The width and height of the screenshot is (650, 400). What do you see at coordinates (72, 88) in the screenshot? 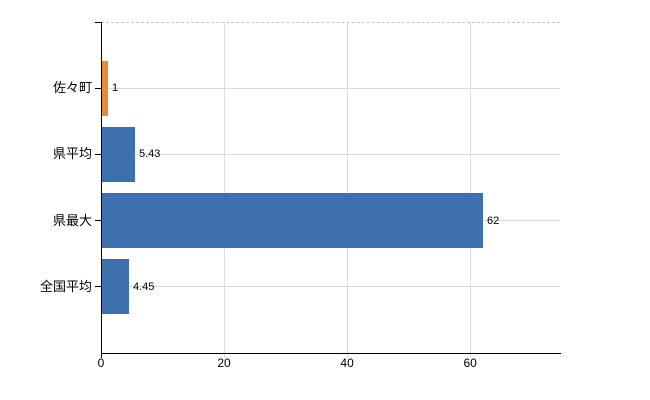
I see `category-label: 佐々町` at bounding box center [72, 88].